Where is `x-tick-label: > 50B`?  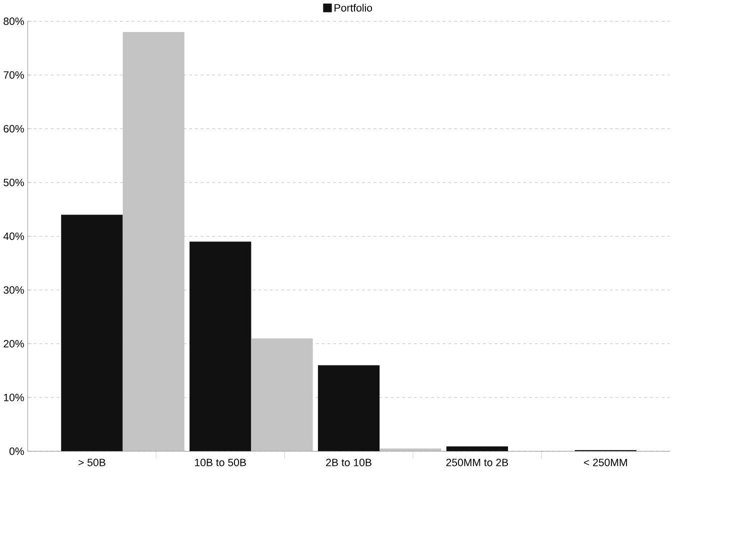 x-tick-label: > 50B is located at coordinates (92, 462).